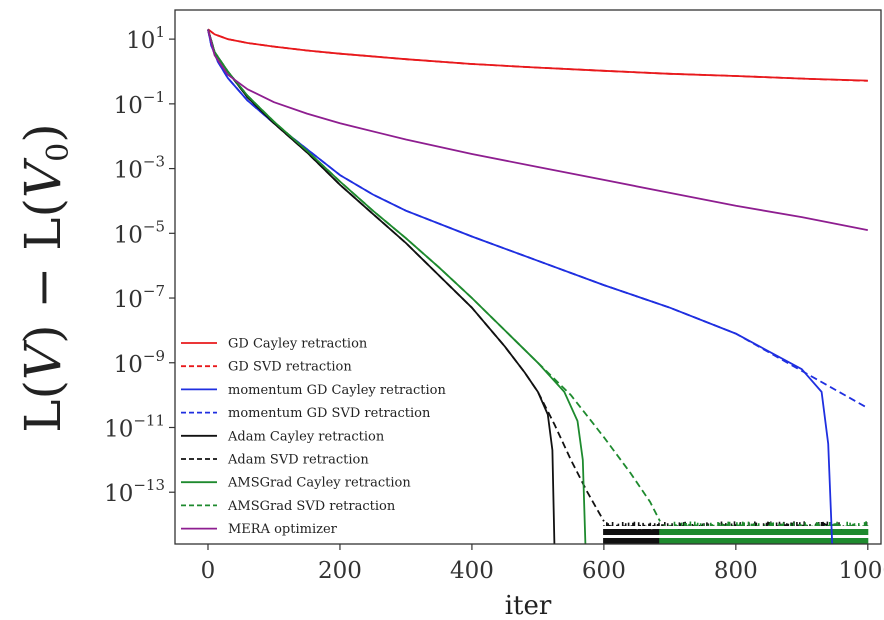 This screenshot has height=620, width=884. What do you see at coordinates (542, 564) in the screenshot?
I see `x-axis: 0 200 400 600 800 1000` at bounding box center [542, 564].